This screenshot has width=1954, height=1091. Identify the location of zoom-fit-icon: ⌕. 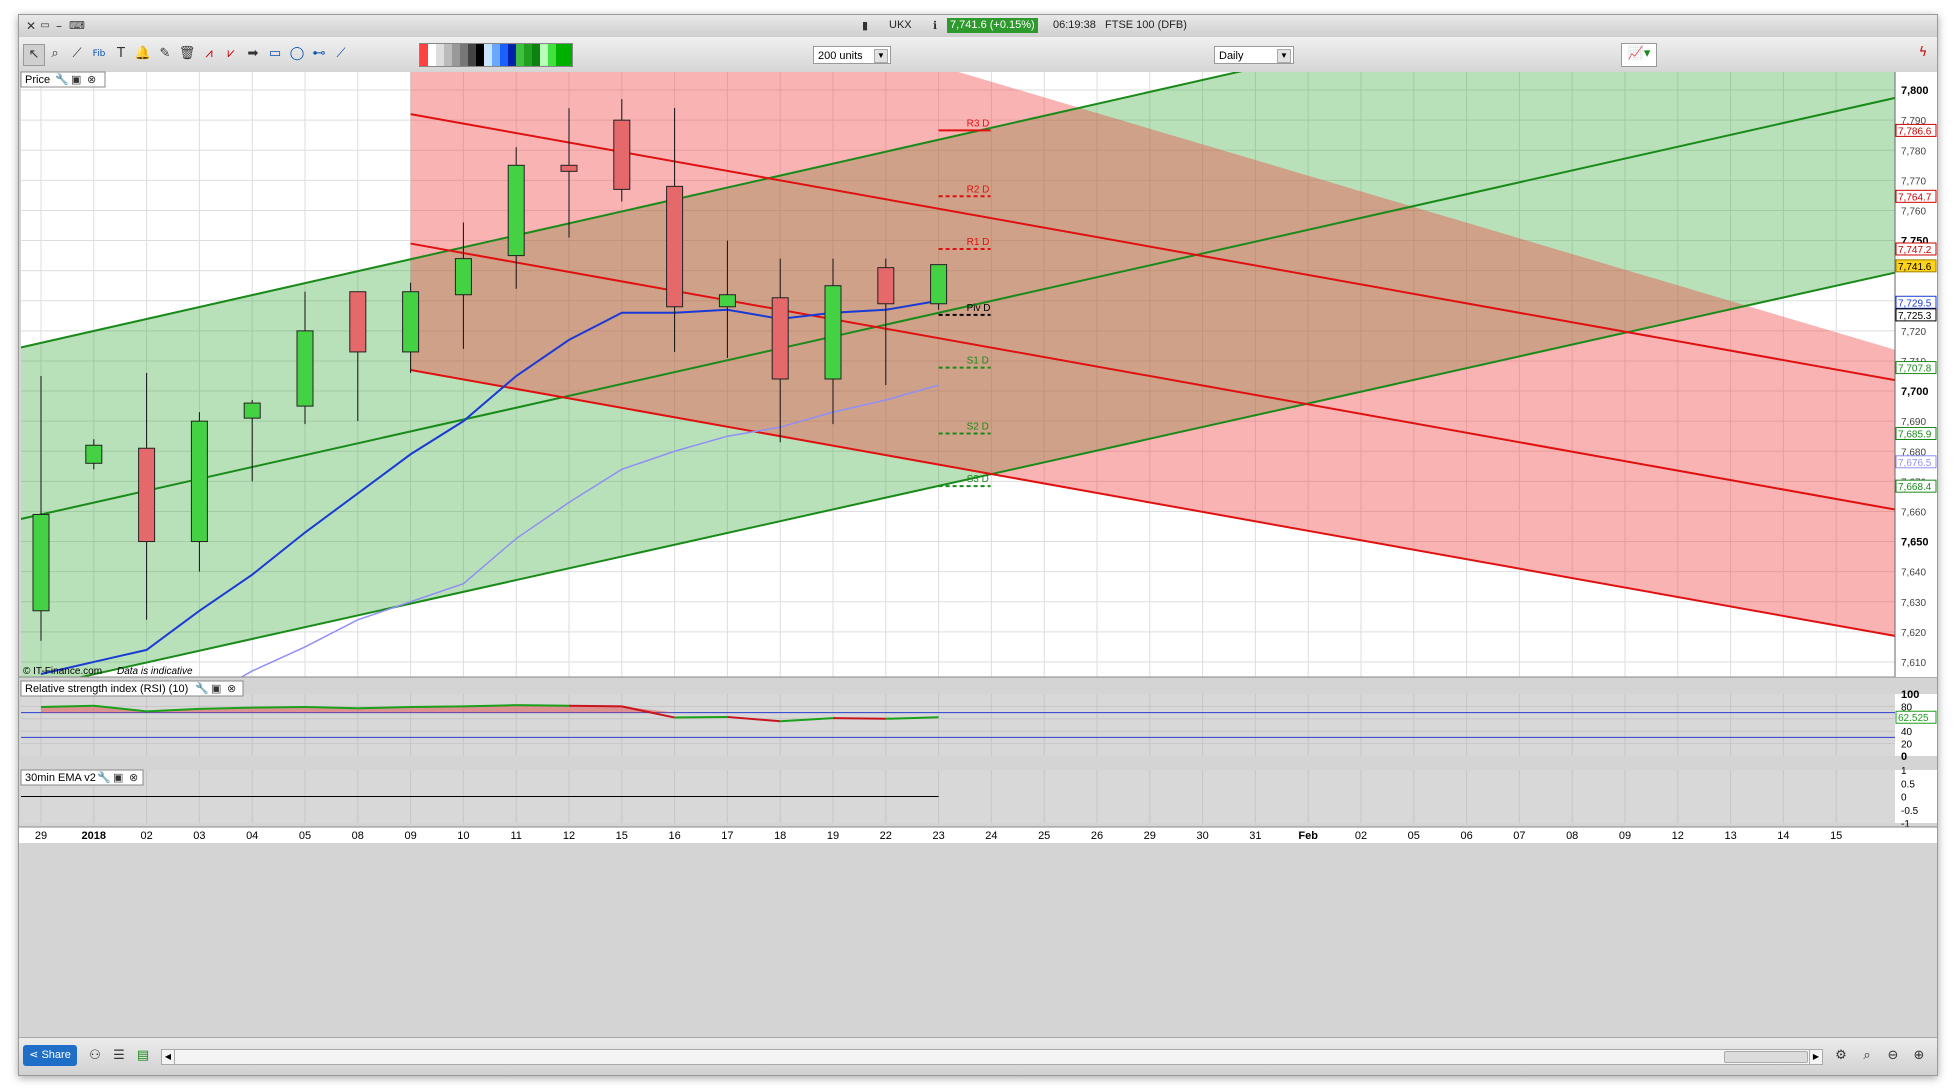
(1867, 1055).